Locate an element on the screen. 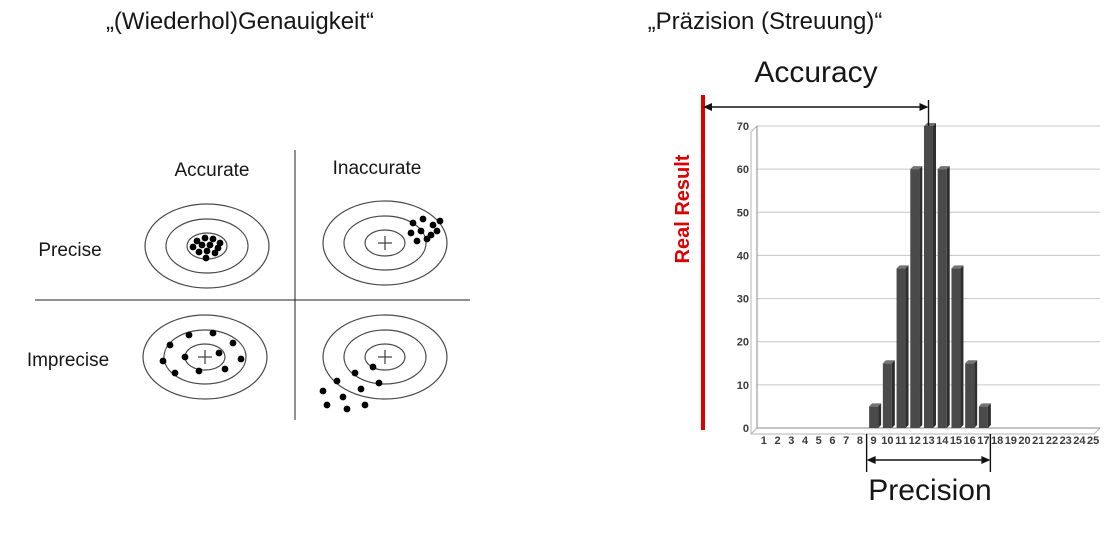  target-precise-accurate is located at coordinates (207, 246).